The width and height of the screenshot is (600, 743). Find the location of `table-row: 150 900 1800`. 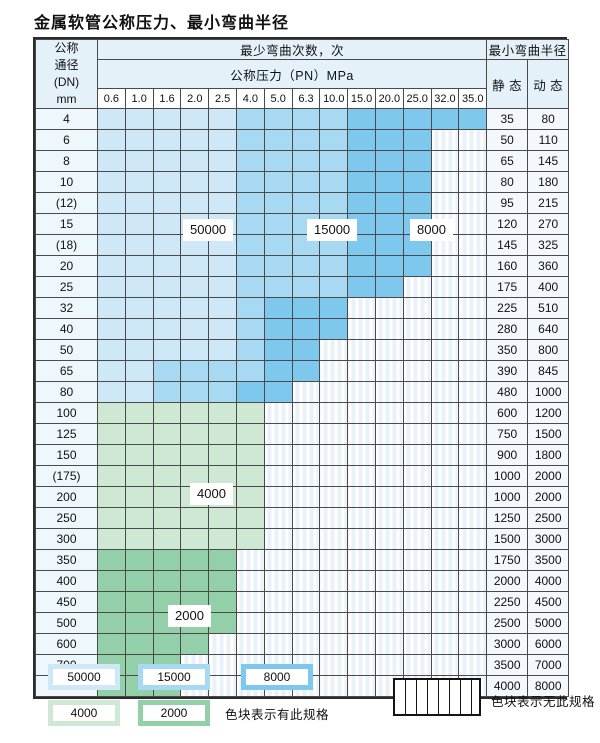

table-row: 150 900 1800 is located at coordinates (302, 455).